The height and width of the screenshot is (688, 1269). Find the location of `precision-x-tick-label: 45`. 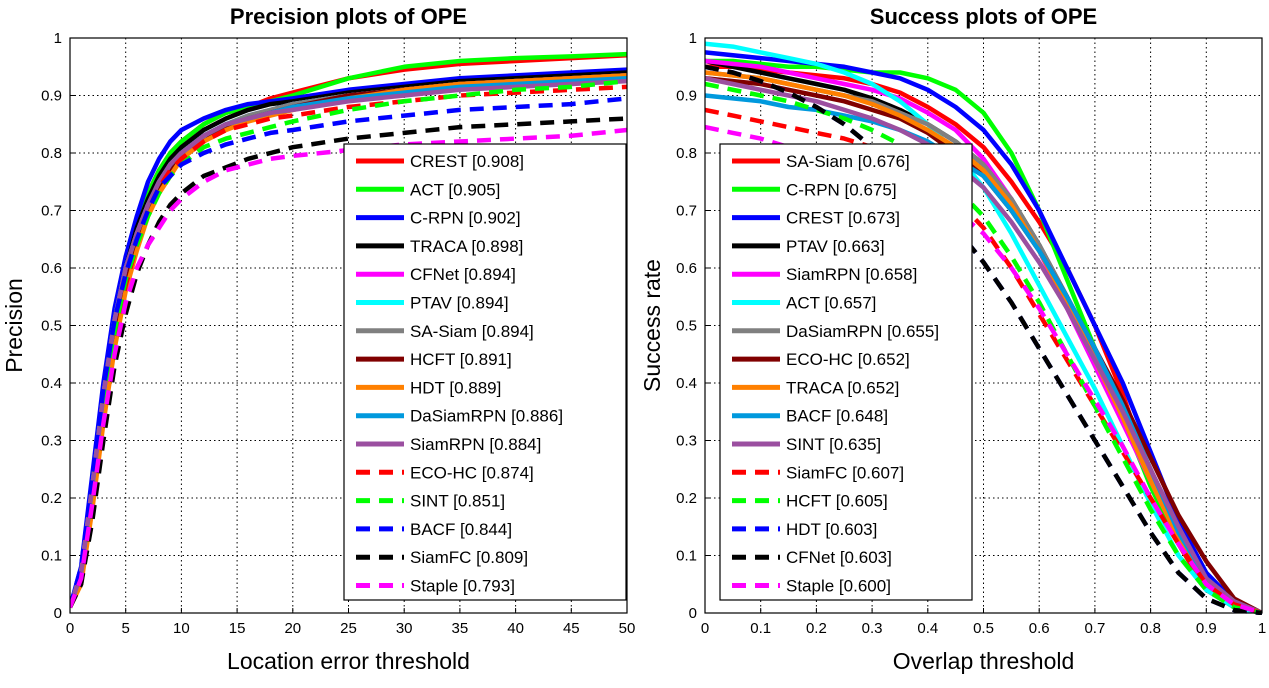

precision-x-tick-label: 45 is located at coordinates (571, 628).